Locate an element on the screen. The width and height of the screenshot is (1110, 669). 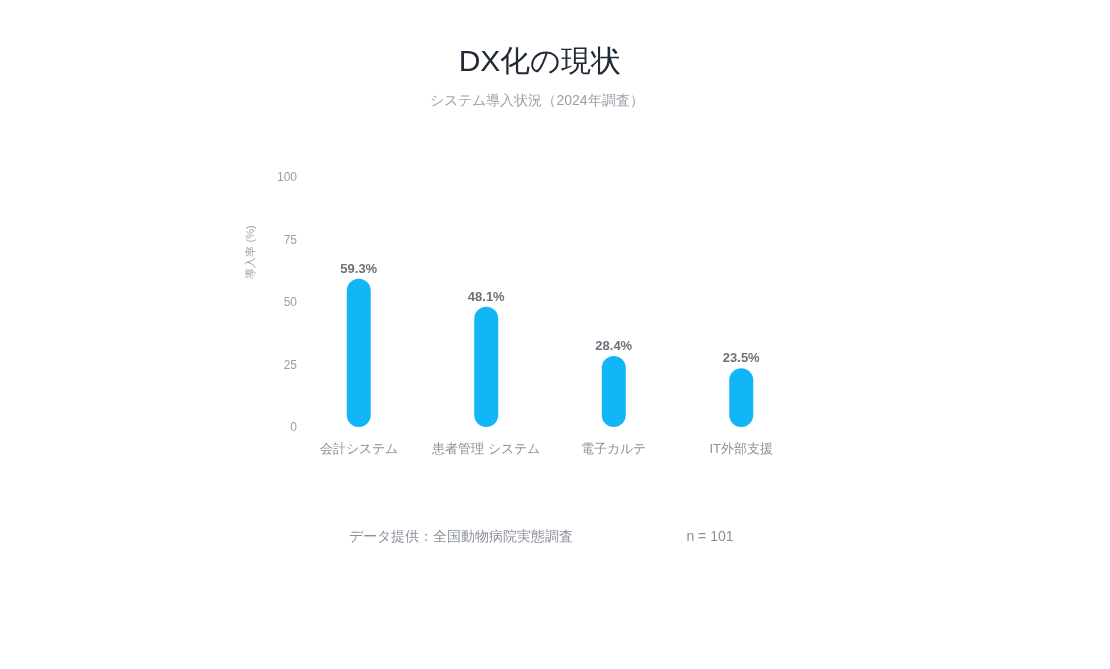
chart-title: DX化の現状 is located at coordinates (540, 60).